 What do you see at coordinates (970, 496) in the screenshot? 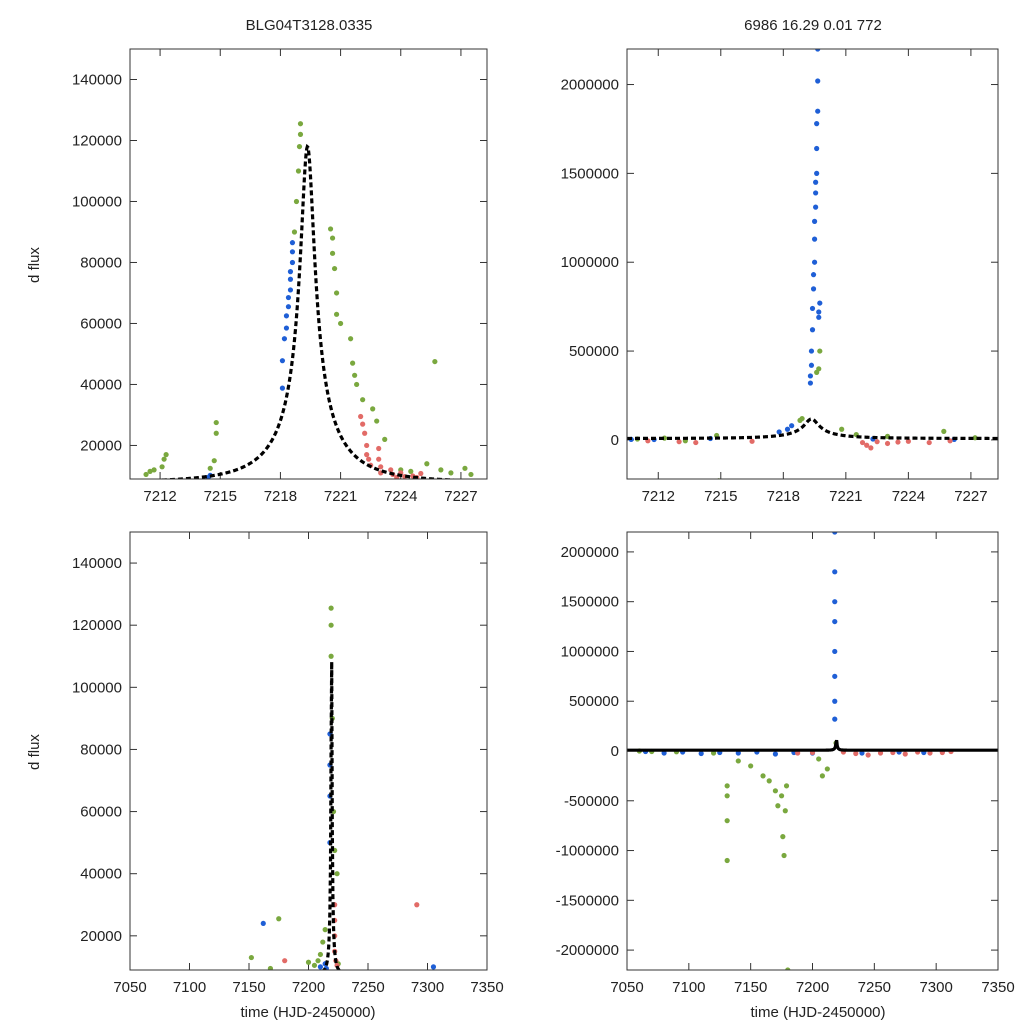
I see `x-tick-label: 7227` at bounding box center [970, 496].